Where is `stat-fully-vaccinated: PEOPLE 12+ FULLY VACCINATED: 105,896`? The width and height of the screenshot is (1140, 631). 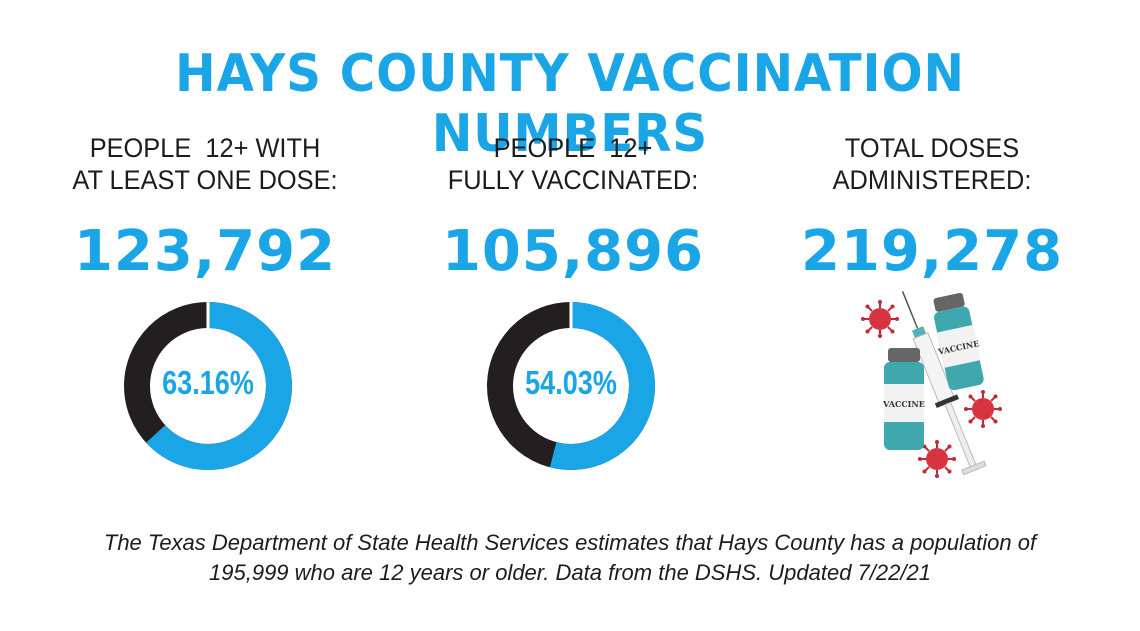
stat-fully-vaccinated: PEOPLE 12+ FULLY VACCINATED: 105,896 is located at coordinates (573, 208).